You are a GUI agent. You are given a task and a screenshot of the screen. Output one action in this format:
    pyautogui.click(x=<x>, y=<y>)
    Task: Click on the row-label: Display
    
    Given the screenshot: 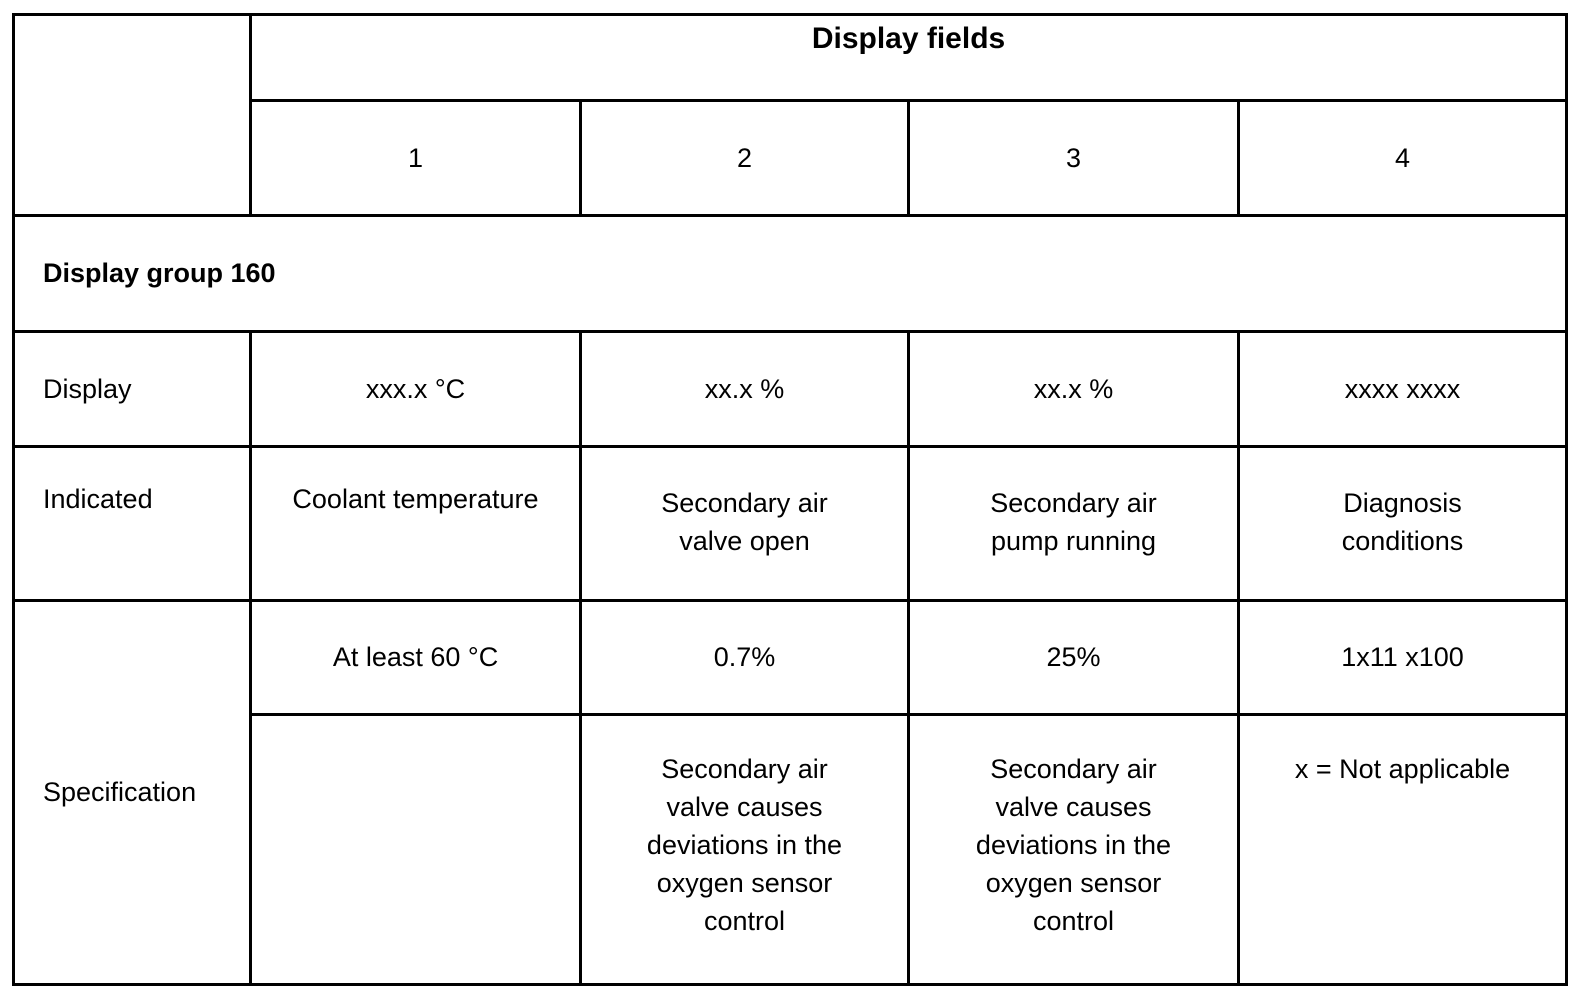 What is the action you would take?
    pyautogui.click(x=132, y=389)
    